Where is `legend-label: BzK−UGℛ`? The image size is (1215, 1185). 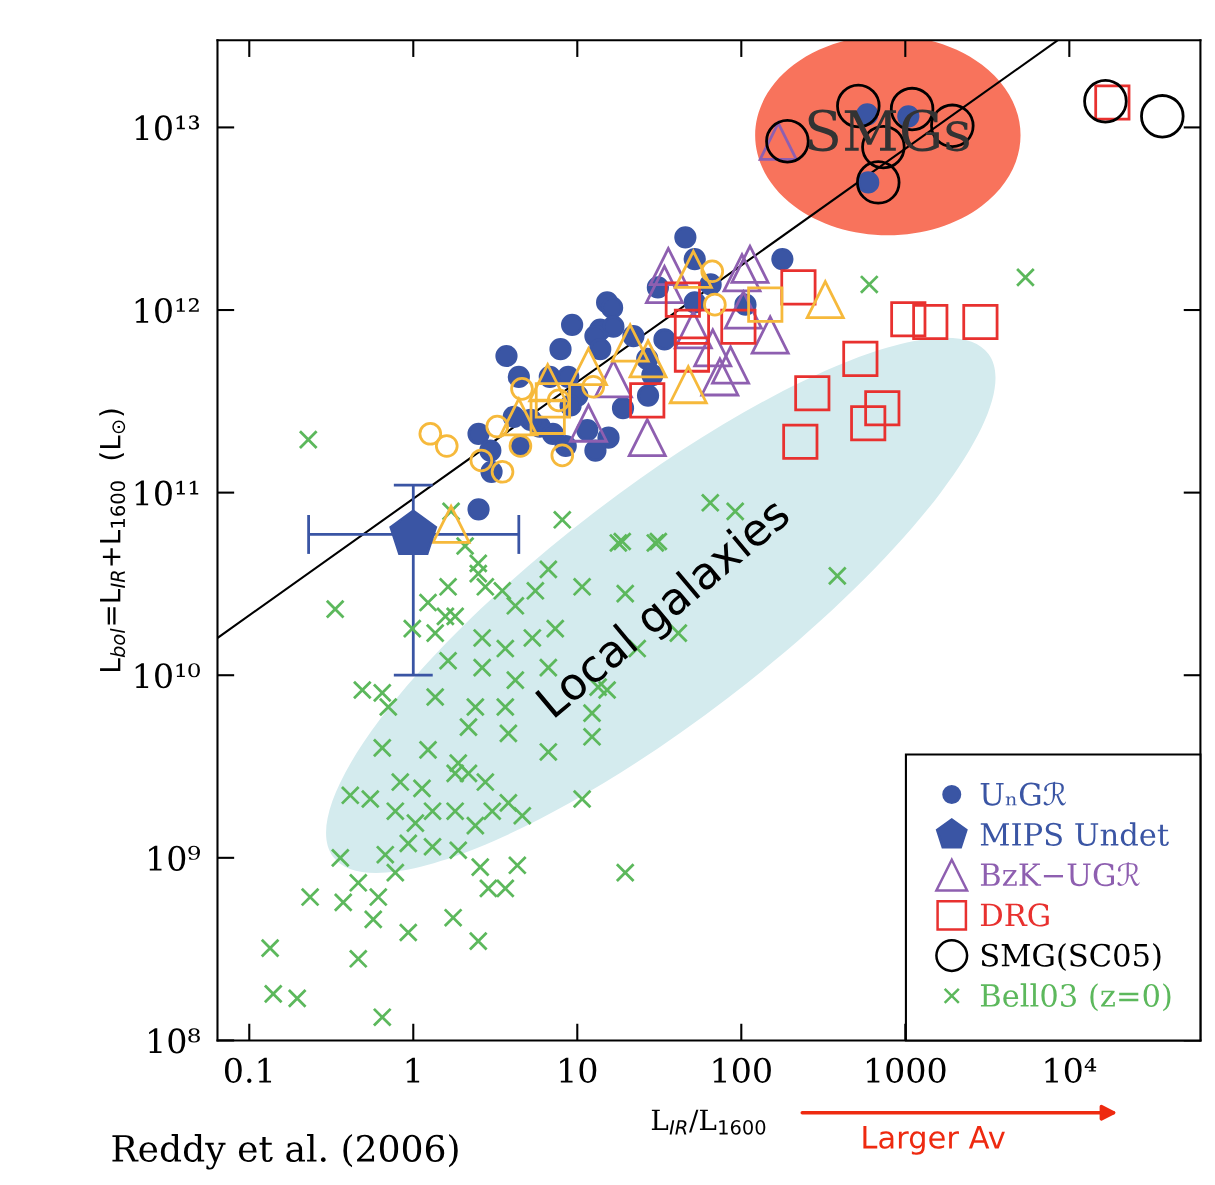 legend-label: BzK−UGℛ is located at coordinates (1060, 874).